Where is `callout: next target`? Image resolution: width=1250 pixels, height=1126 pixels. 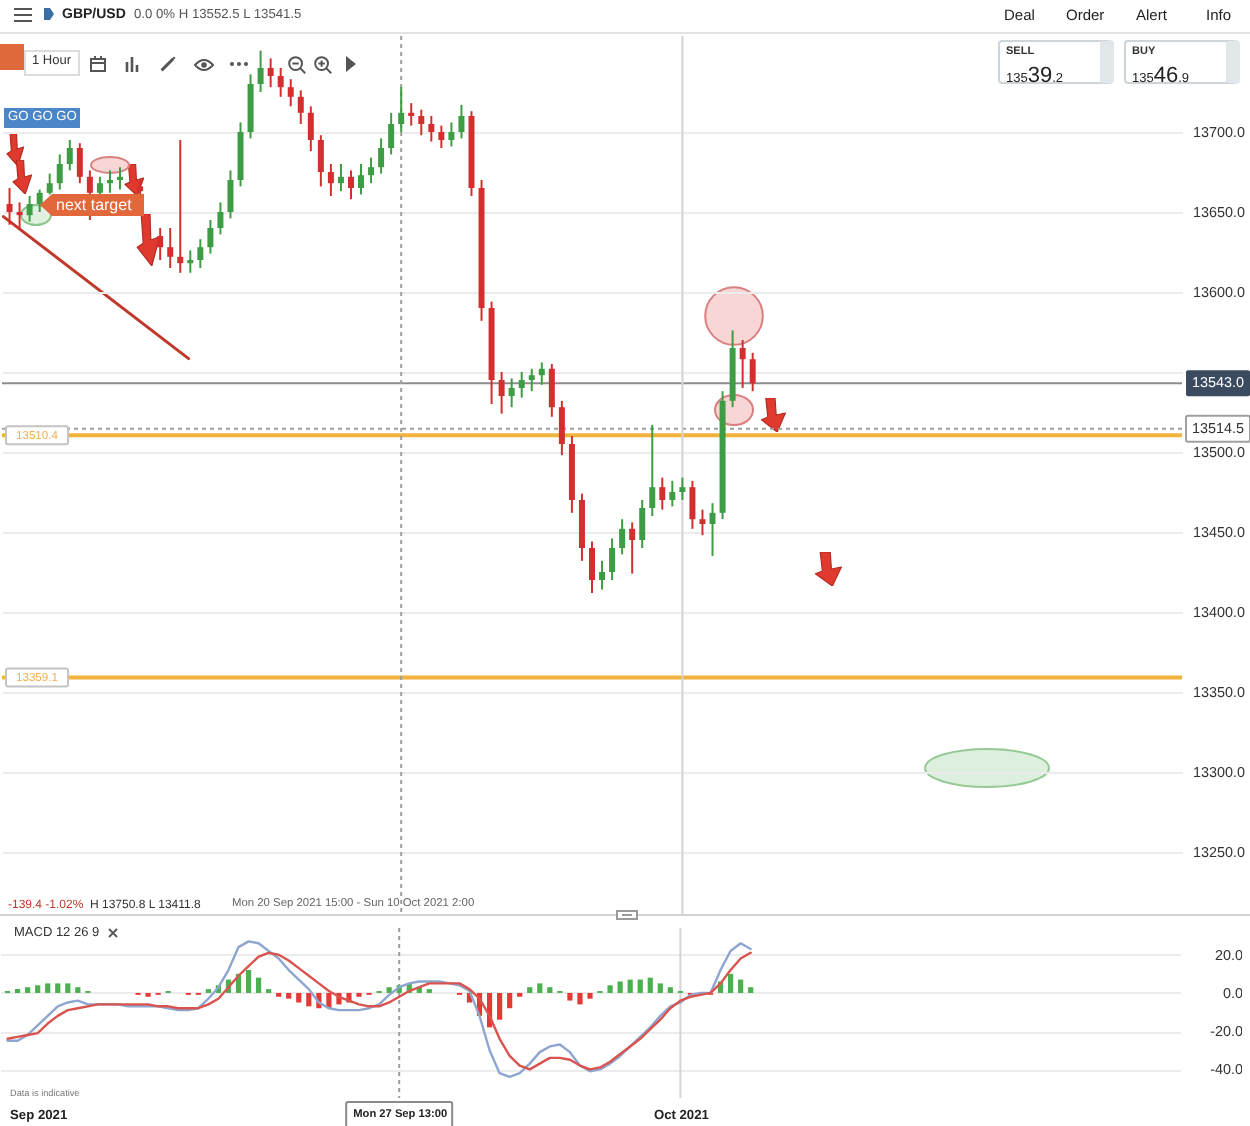 callout: next target is located at coordinates (92, 205).